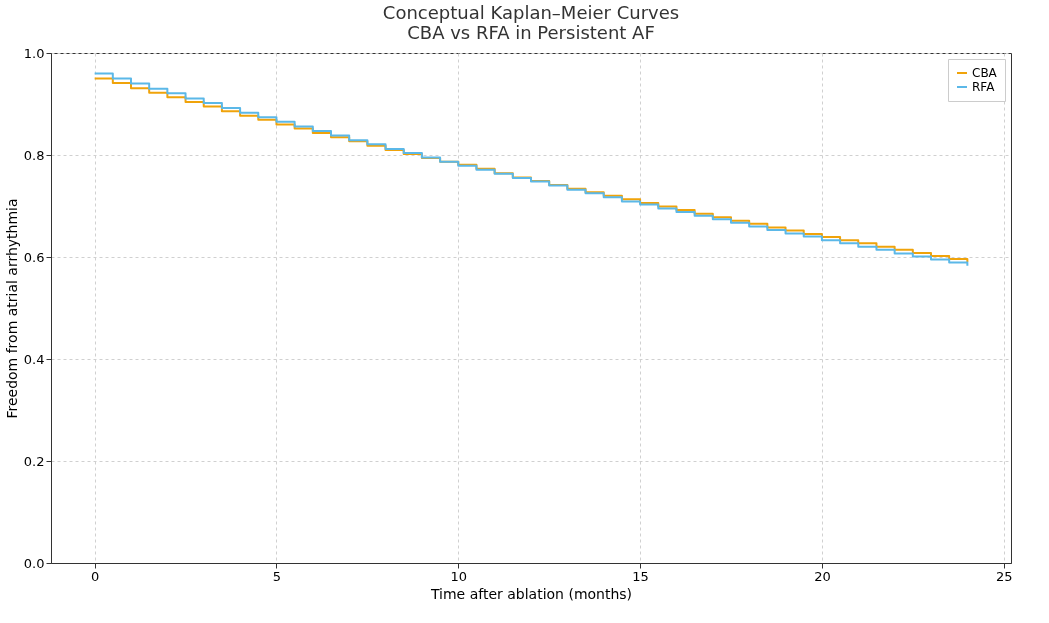  Describe the element at coordinates (277, 576) in the screenshot. I see `x-tick-label: 5` at that location.